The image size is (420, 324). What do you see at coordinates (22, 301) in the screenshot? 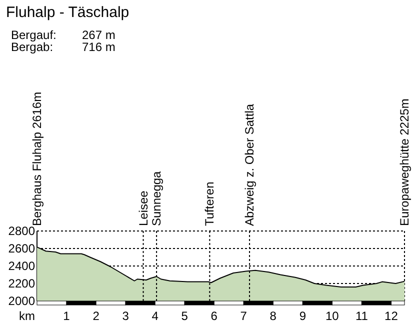
I see `y-tick-label: 2000` at bounding box center [22, 301].